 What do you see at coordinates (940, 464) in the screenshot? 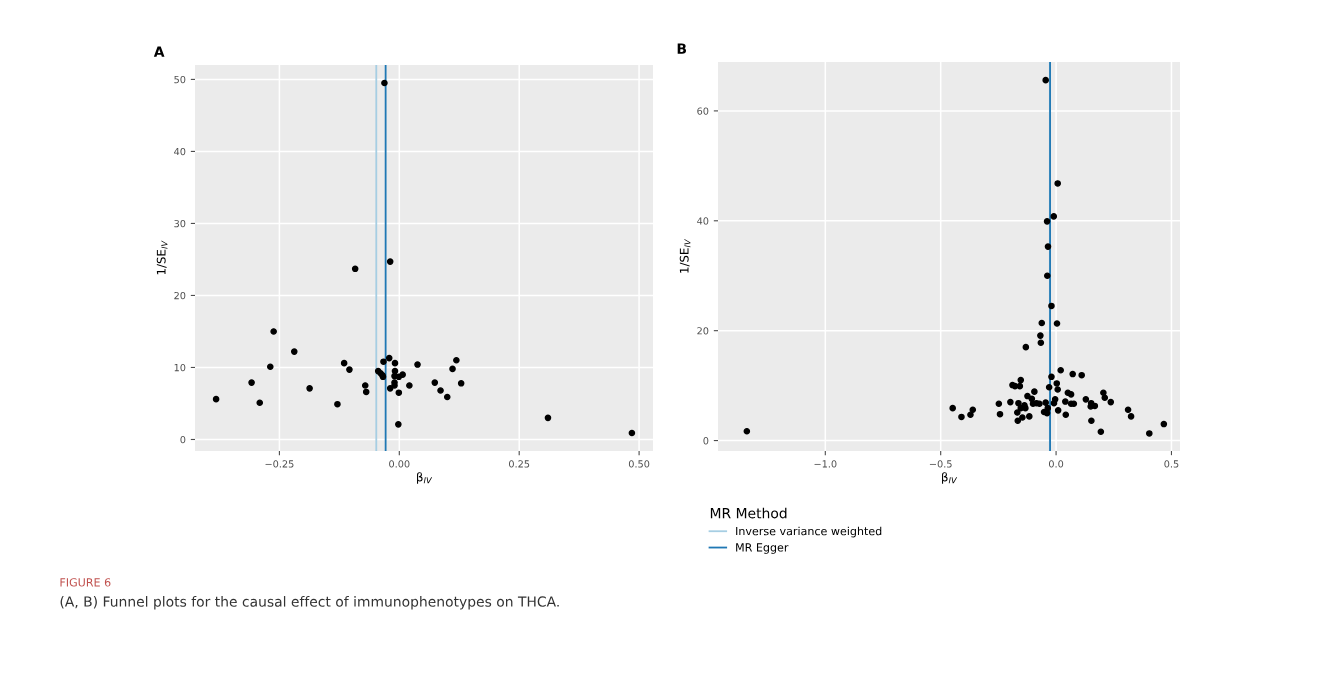
I see `x-tick-label: −0.5` at bounding box center [940, 464].